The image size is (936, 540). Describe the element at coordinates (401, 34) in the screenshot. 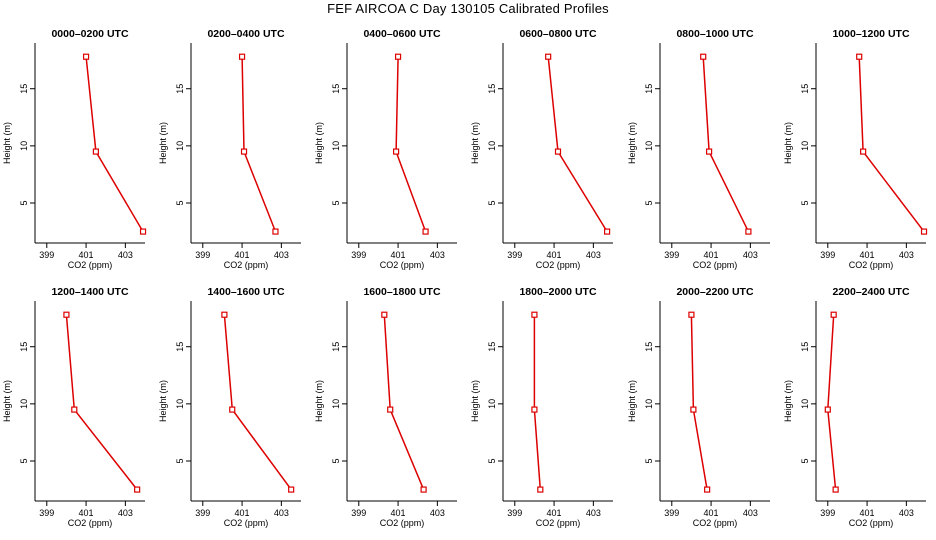

I see `panel-title: 0400–0600 UTC` at that location.